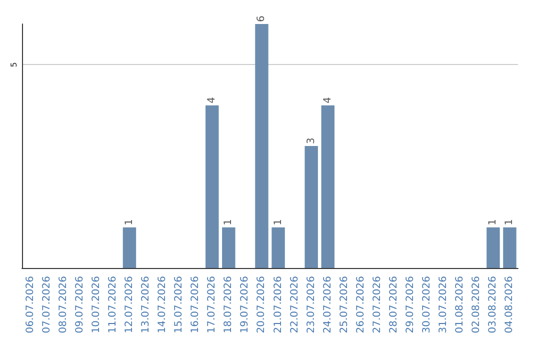 This screenshot has width=540, height=340. I want to click on x-tick-label: 27.07.2026, so click(377, 305).